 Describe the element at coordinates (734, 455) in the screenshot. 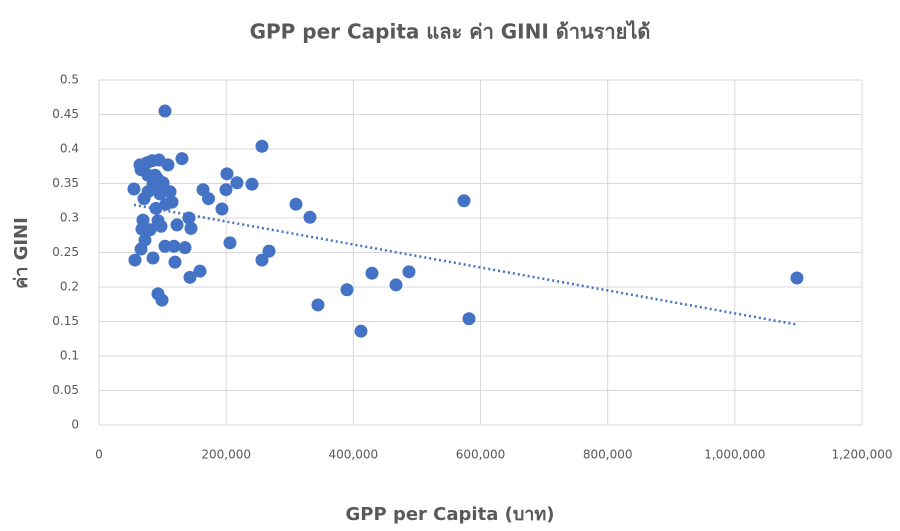

I see `x-tick-label: 1,000,000` at that location.